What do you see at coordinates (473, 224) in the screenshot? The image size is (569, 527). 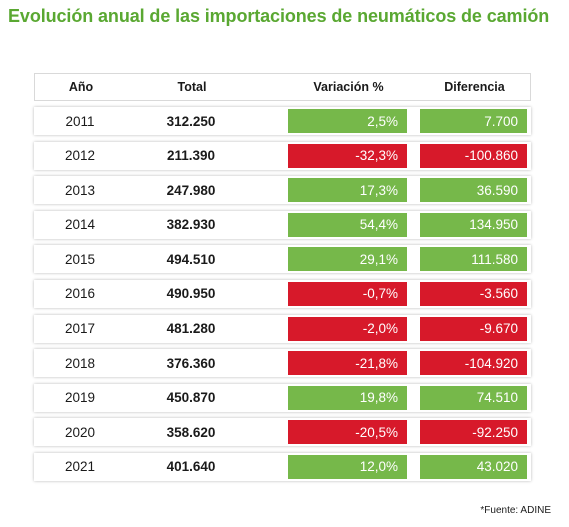 I see `difference-cell: 134.950` at bounding box center [473, 224].